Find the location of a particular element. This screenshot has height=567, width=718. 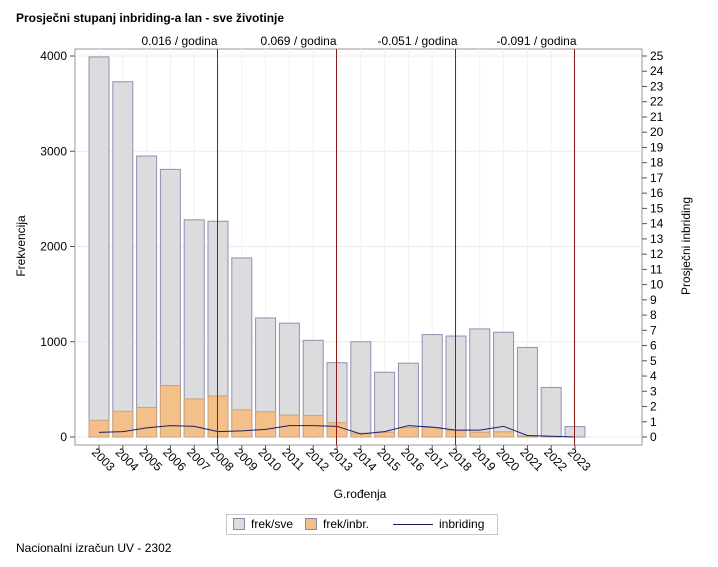

x-tick-label: 2011 is located at coordinates (293, 459).